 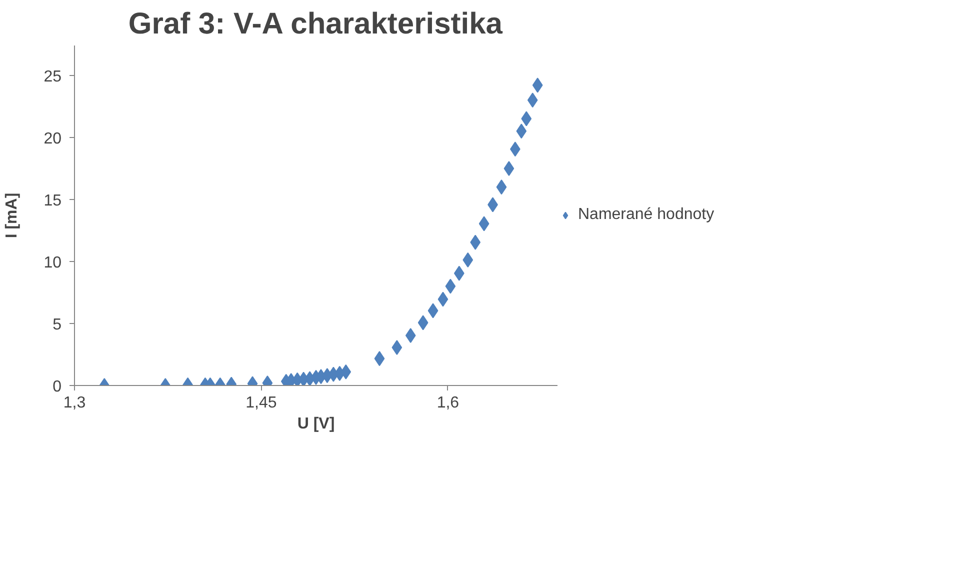 What do you see at coordinates (57, 387) in the screenshot?
I see `y-tick-label: 0` at bounding box center [57, 387].